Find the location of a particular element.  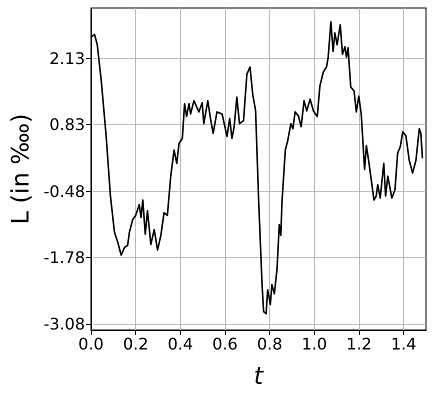

y-tick-label: 0.83 is located at coordinates (67, 124).